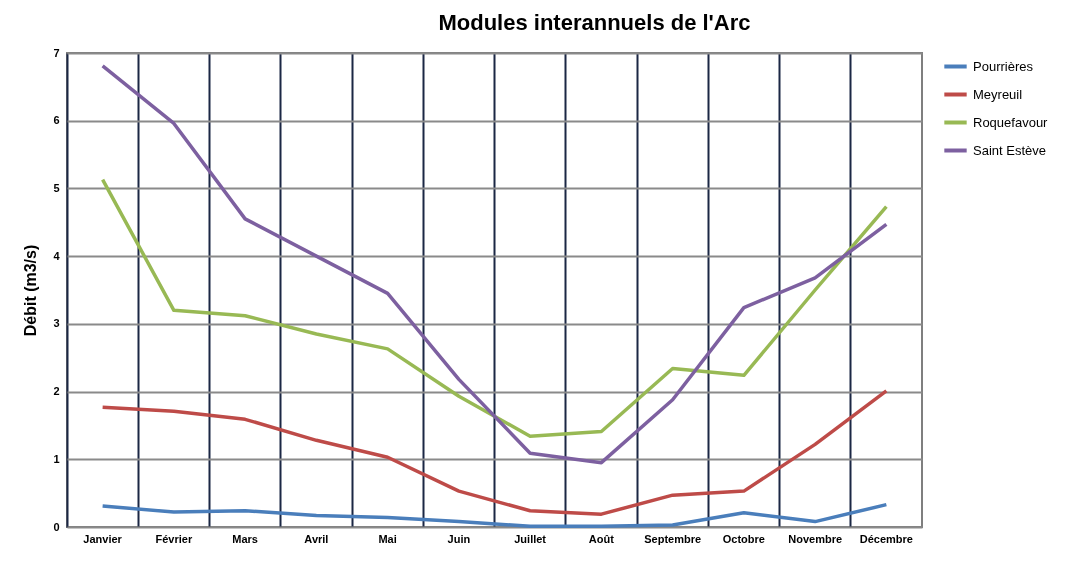 The width and height of the screenshot is (1080, 568). Describe the element at coordinates (594, 22) in the screenshot. I see `chart-title: Modules interannuels de l'Arc` at that location.